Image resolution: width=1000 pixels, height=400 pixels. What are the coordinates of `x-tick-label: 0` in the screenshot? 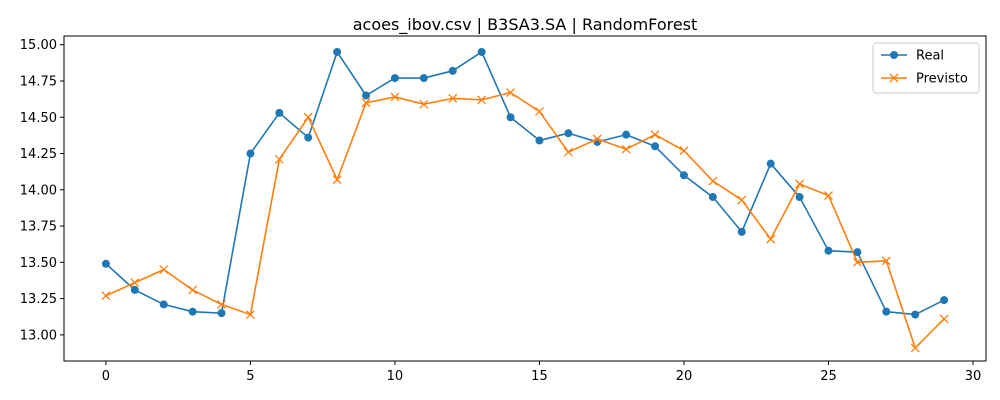 It's located at (106, 376).